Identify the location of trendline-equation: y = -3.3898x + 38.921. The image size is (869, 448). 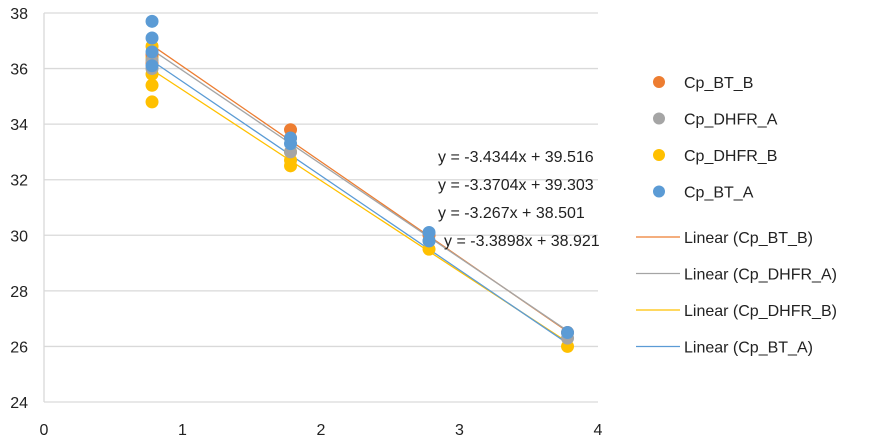
(522, 241).